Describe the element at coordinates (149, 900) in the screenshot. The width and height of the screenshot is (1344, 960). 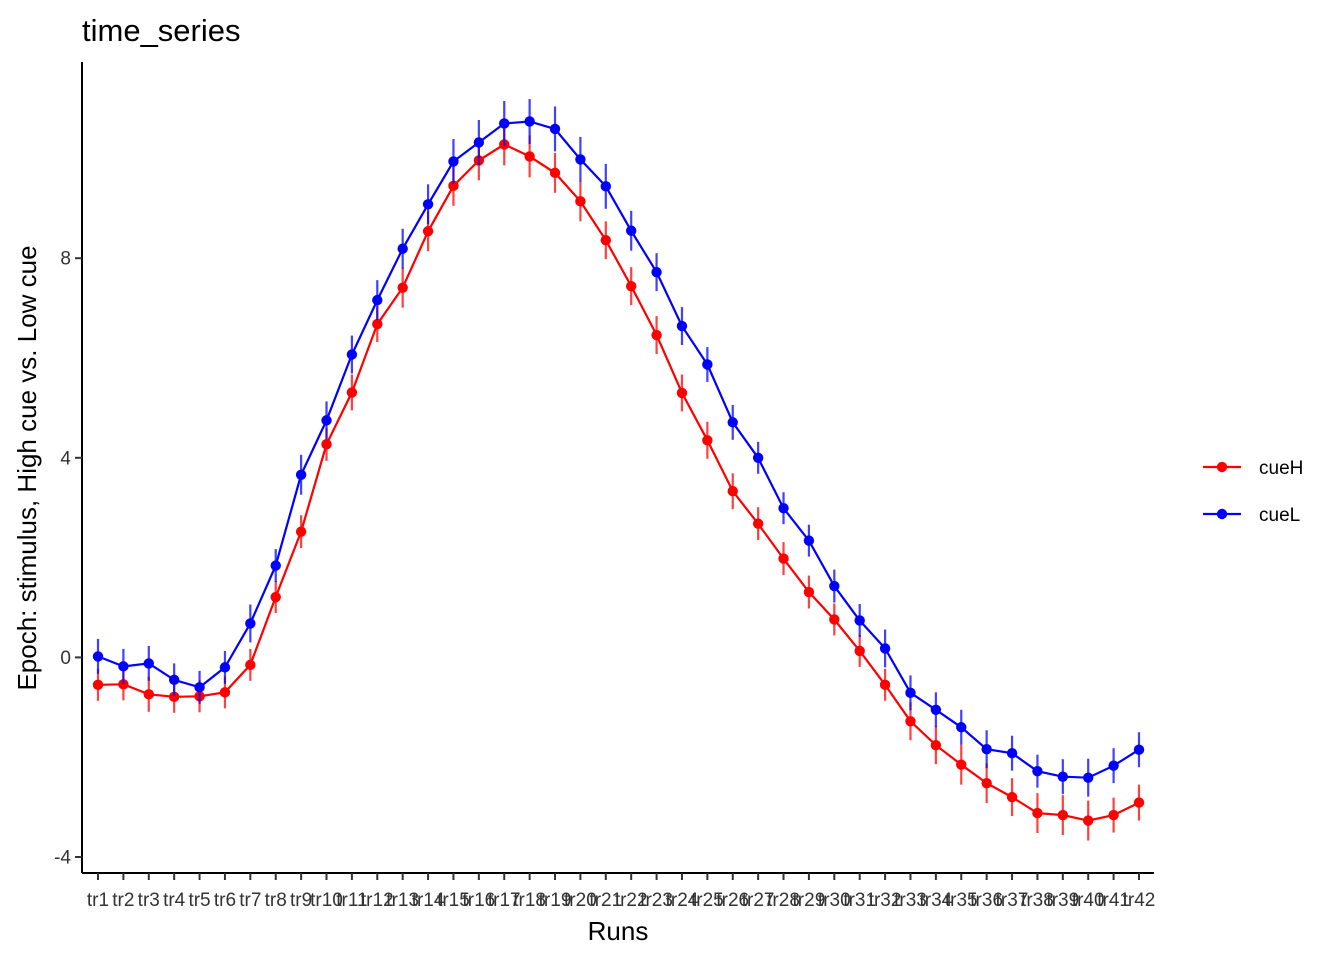
I see `x-tick-label: tr3` at that location.